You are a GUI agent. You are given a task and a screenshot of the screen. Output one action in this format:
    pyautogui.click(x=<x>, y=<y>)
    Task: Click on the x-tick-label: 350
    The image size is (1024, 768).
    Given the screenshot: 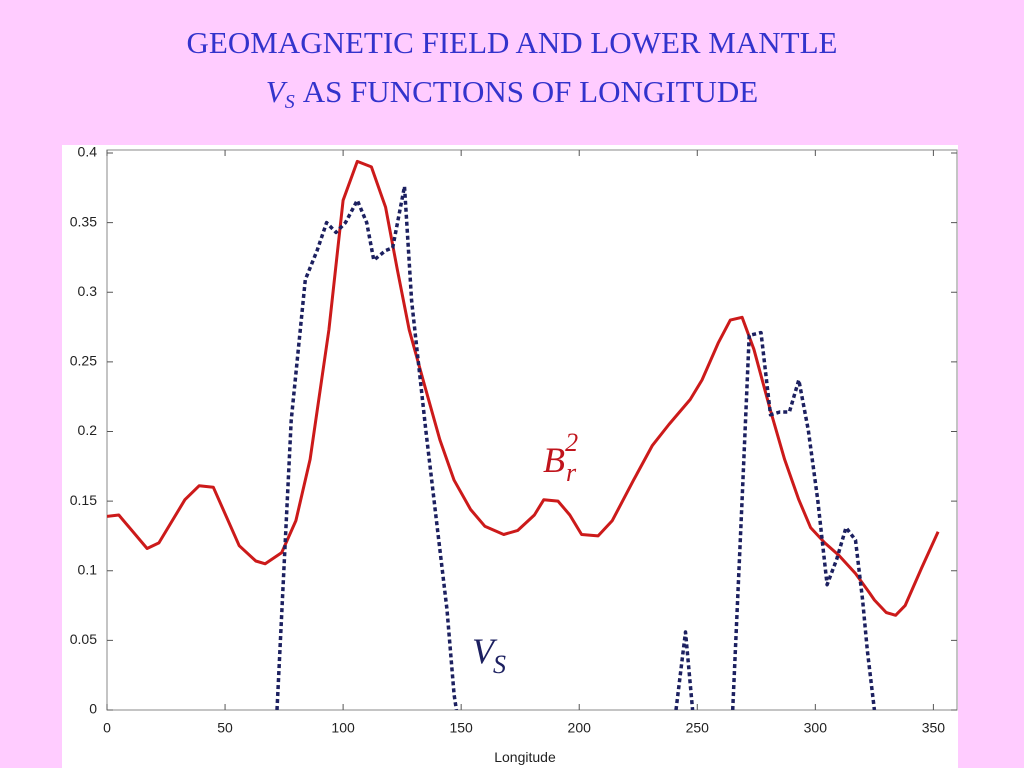 What is the action you would take?
    pyautogui.click(x=934, y=728)
    